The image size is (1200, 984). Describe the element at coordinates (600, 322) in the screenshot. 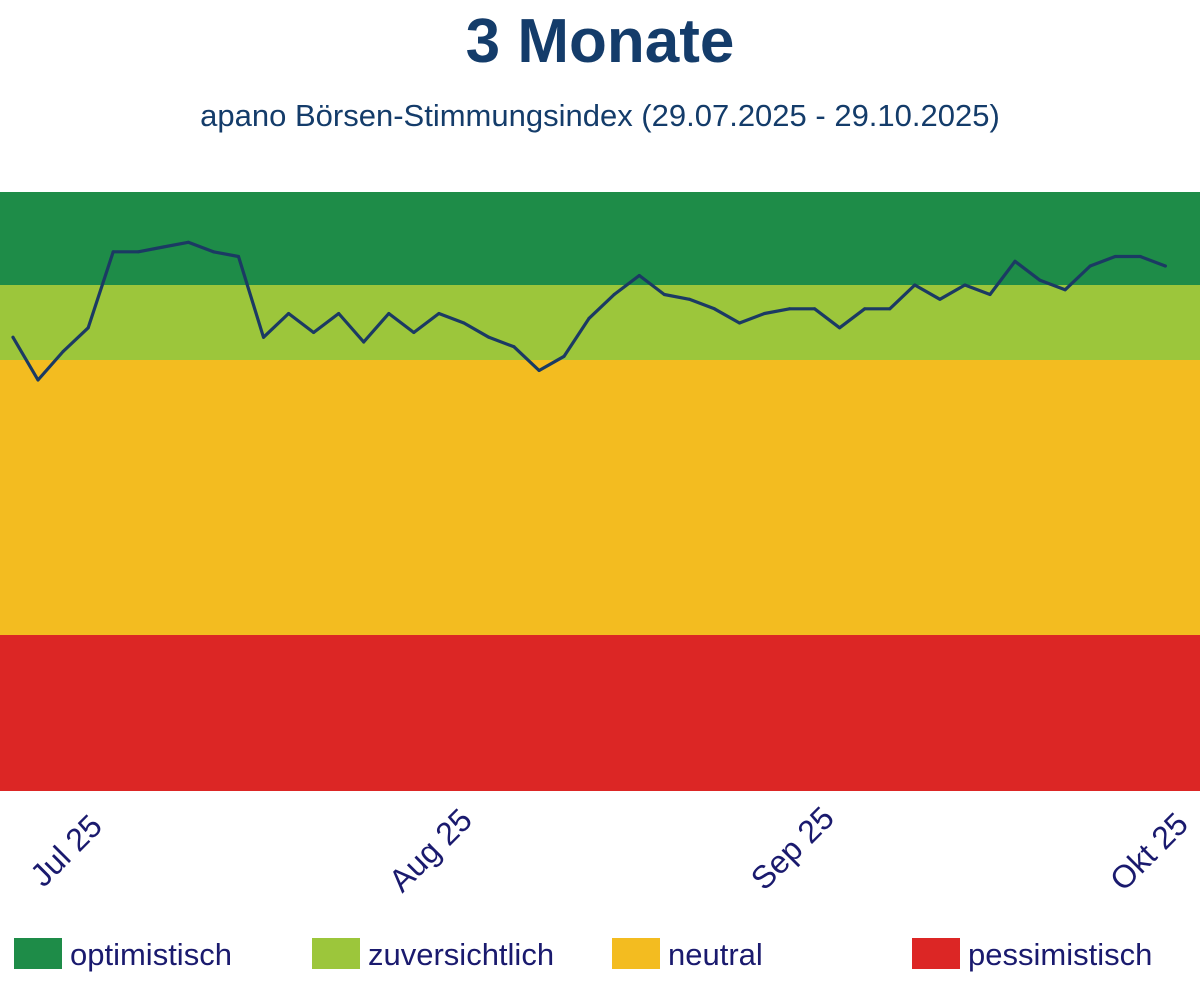

I see `band-zuversichtlich` at that location.